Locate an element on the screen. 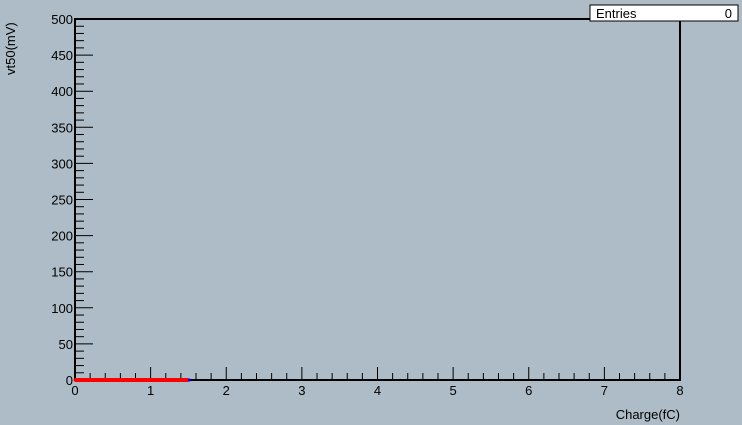 The height and width of the screenshot is (425, 742). x-tick-label: 8 is located at coordinates (679, 390).